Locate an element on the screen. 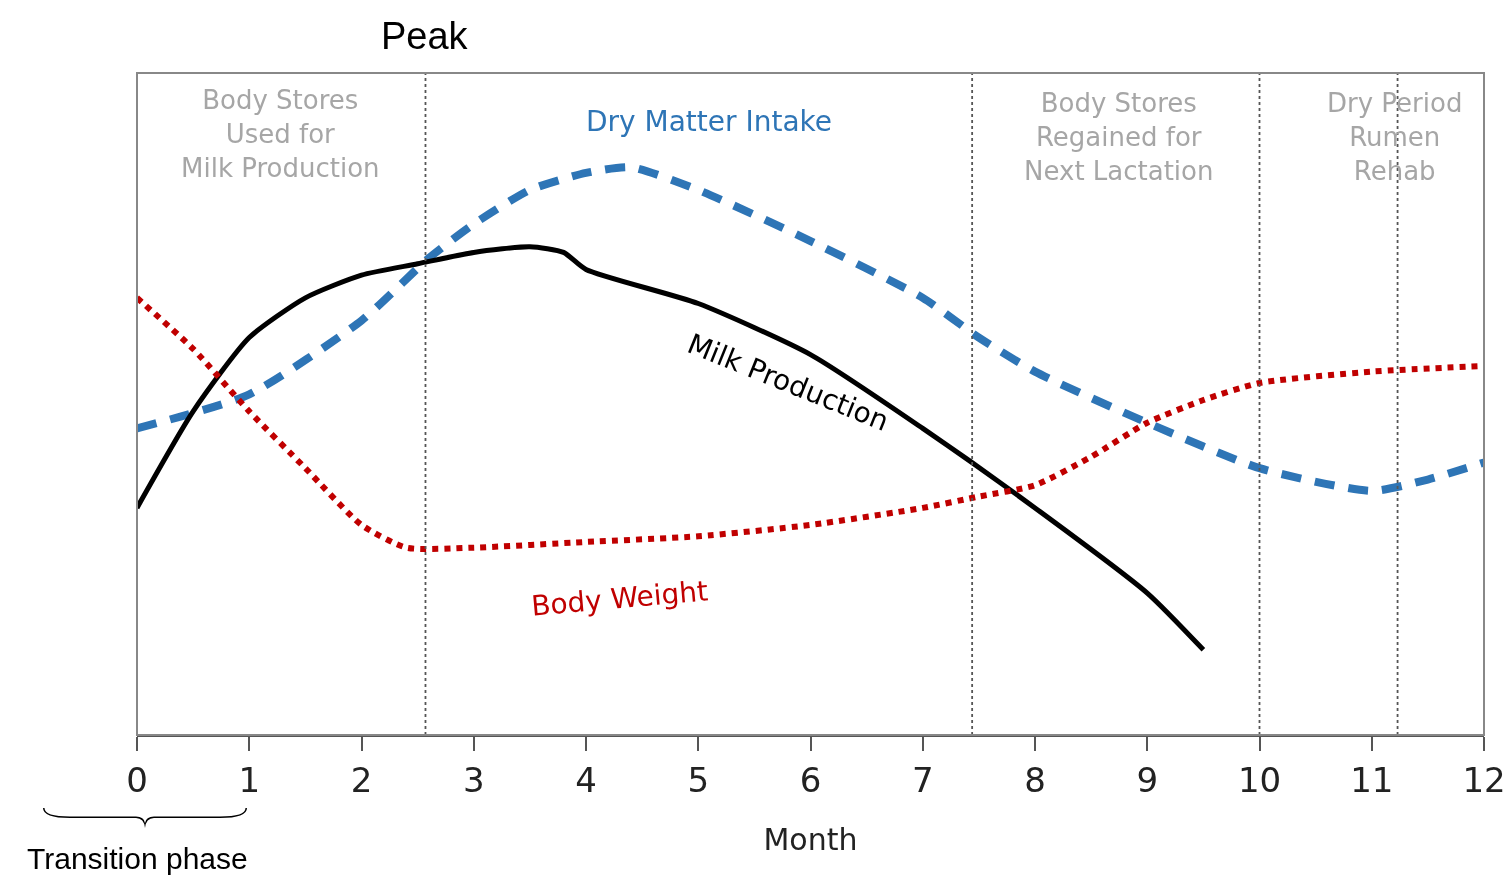 The height and width of the screenshot is (879, 1512). annotation: Body Stores Used for Milk Production is located at coordinates (280, 134).